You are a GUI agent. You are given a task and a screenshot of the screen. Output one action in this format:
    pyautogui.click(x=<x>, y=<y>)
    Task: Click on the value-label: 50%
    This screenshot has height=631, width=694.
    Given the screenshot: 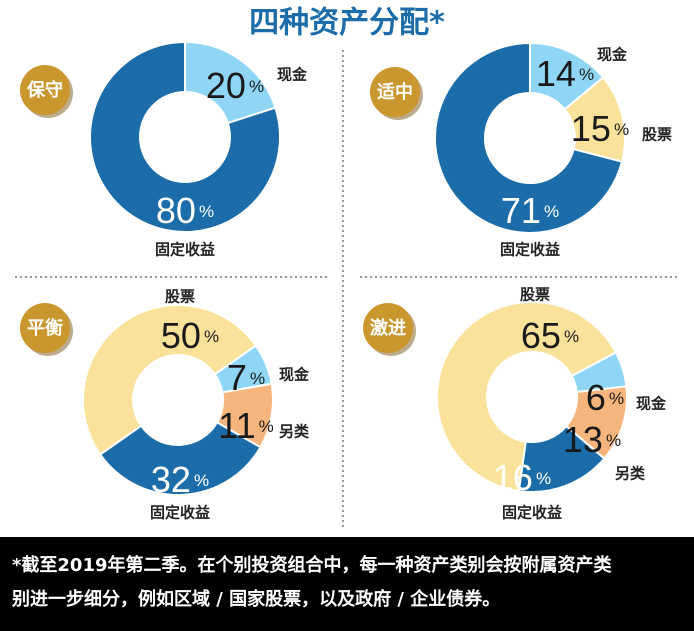 What is the action you would take?
    pyautogui.click(x=190, y=335)
    